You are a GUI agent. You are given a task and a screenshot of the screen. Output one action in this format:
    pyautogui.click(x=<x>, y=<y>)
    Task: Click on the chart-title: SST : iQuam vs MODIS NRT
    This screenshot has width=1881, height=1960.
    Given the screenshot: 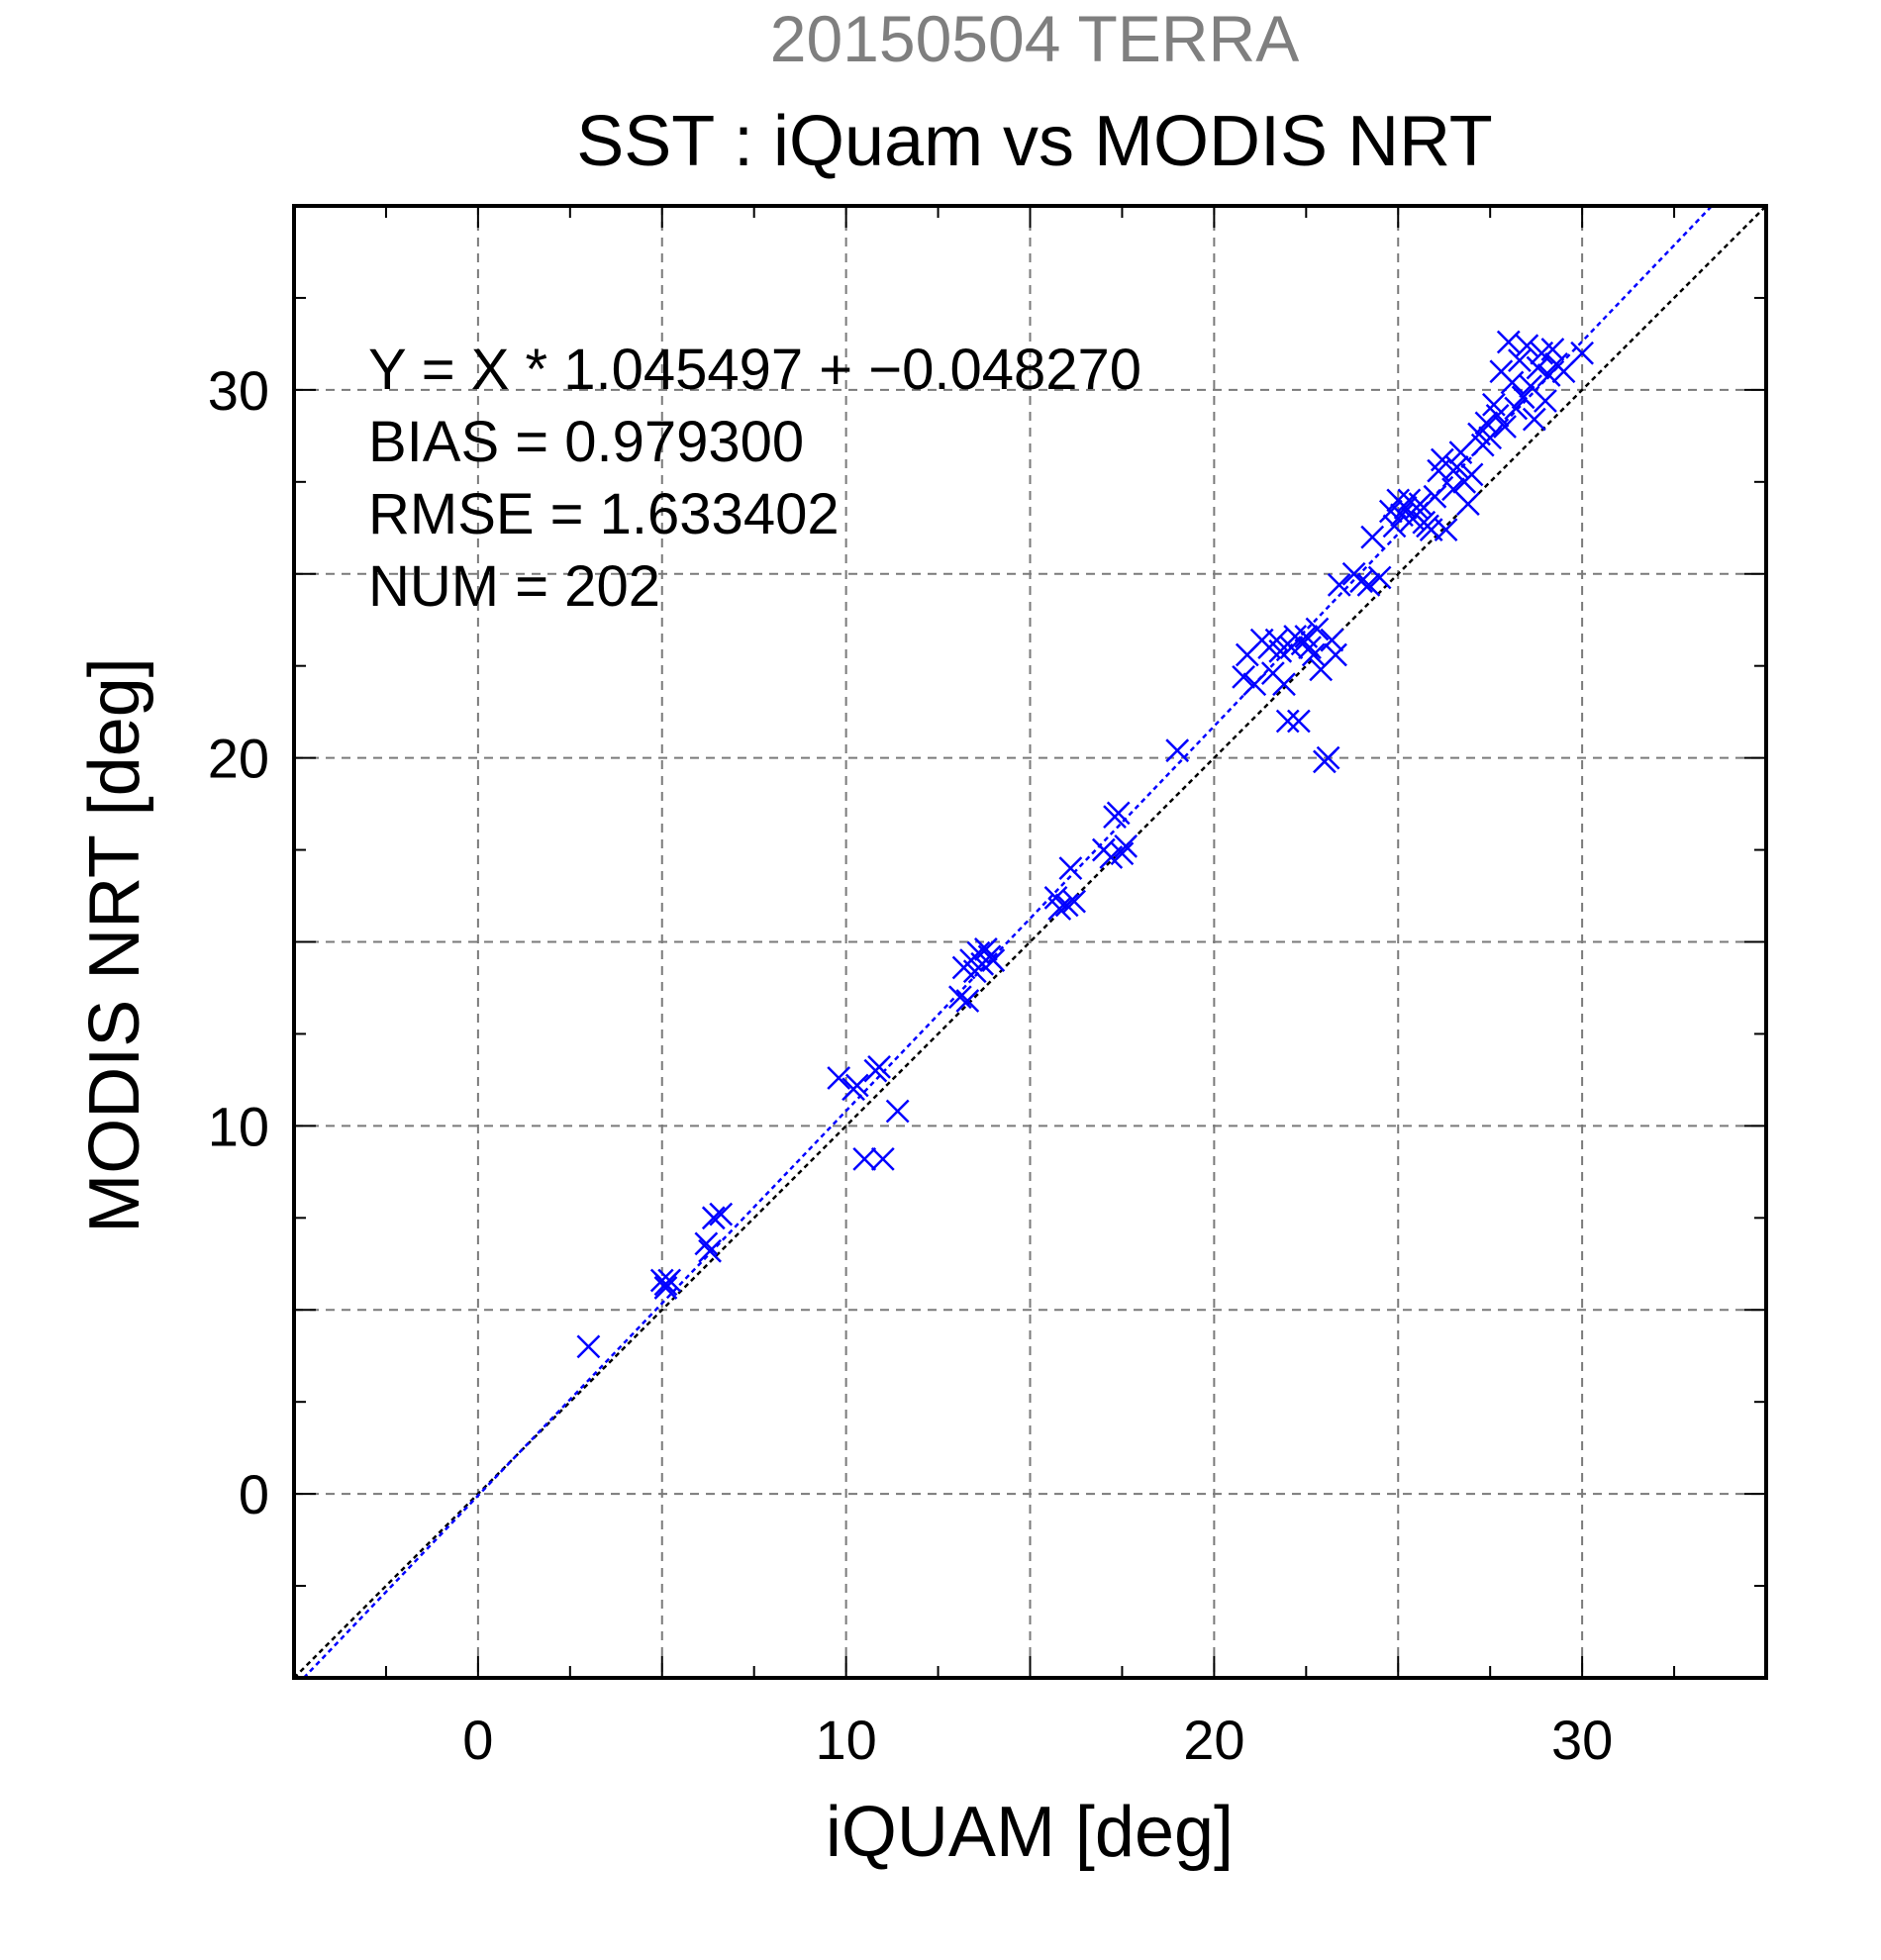 What is the action you would take?
    pyautogui.click(x=1034, y=141)
    